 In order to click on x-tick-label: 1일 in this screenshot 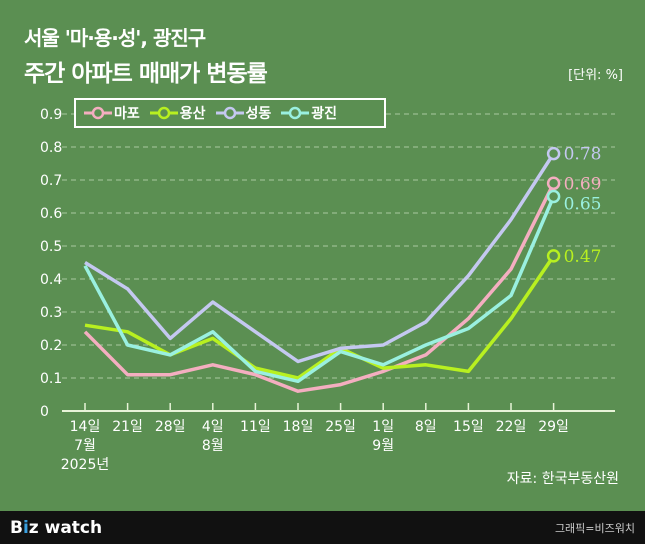, I will do `click(383, 427)`.